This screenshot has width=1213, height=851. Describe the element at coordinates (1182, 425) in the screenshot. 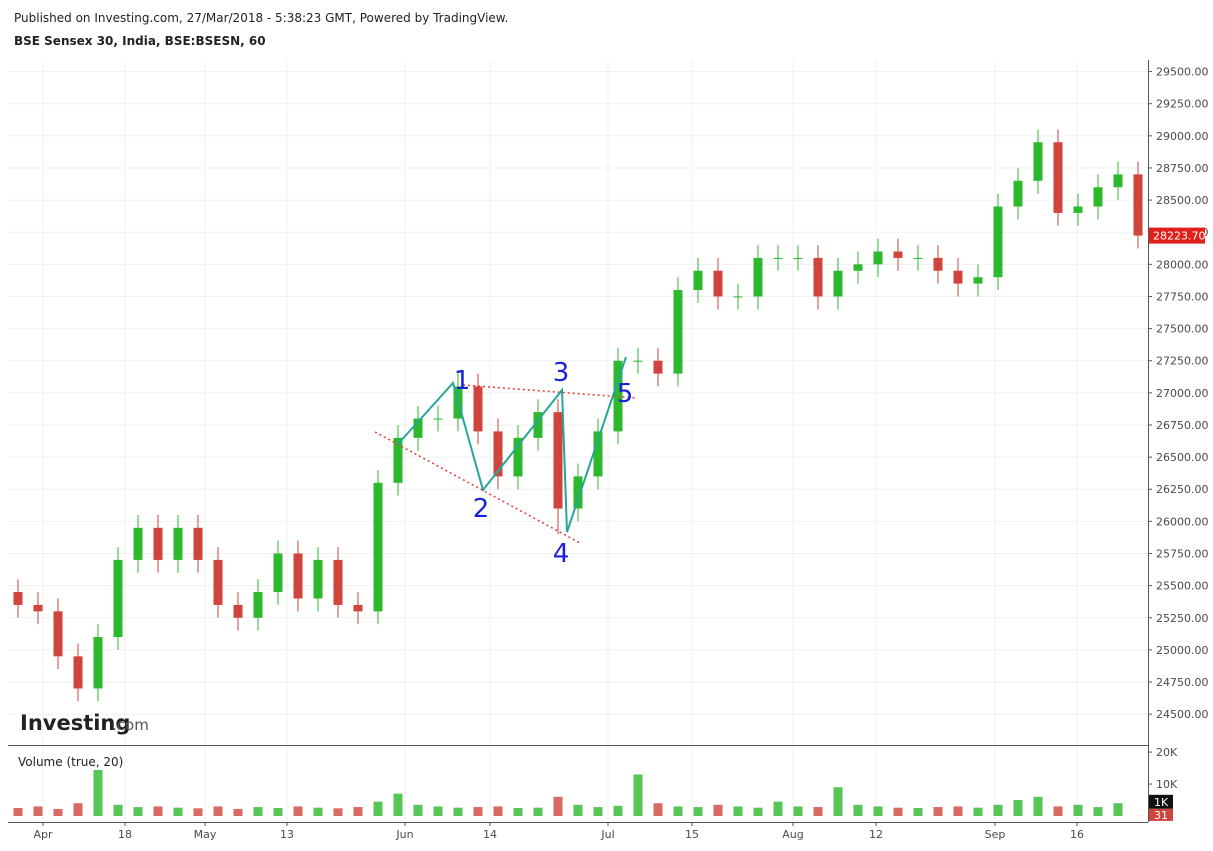

I see `y-tick-label: 26750.00` at that location.